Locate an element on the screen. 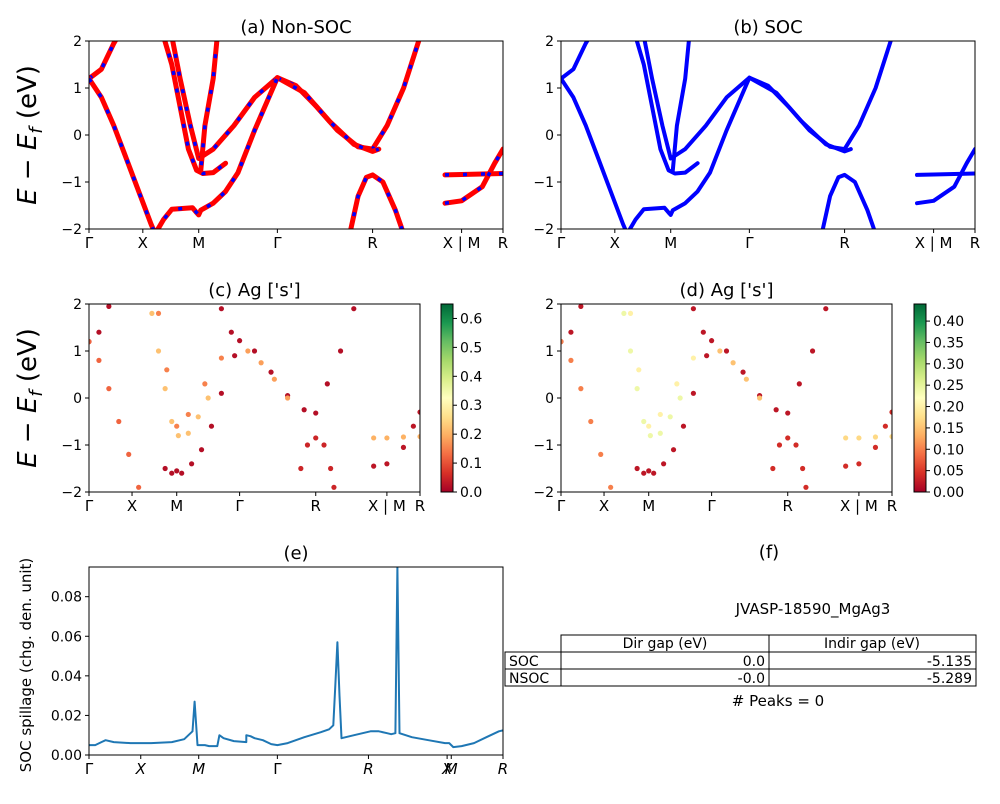  y-axis-label-part: E − E is located at coordinates (28, 432).